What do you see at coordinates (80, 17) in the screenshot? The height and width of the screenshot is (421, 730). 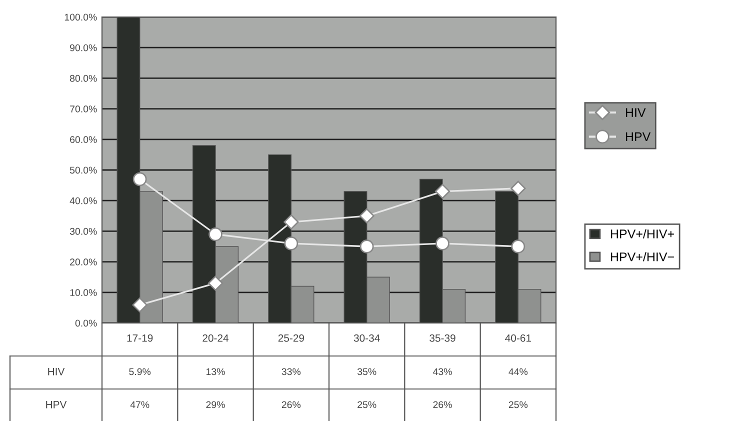 I see `y-tick-label: 100.0%` at bounding box center [80, 17].